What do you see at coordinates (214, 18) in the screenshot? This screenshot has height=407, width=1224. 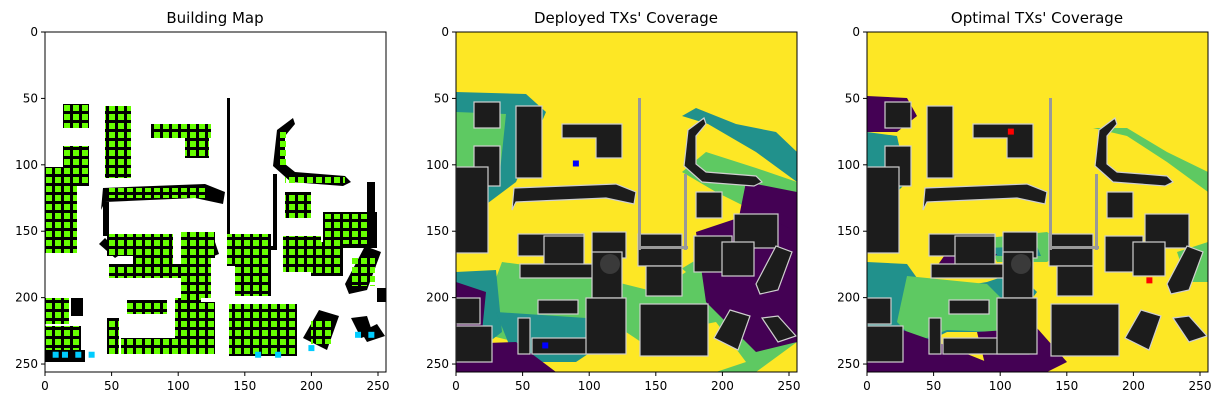 I see `panel-title: Building Map` at bounding box center [214, 18].